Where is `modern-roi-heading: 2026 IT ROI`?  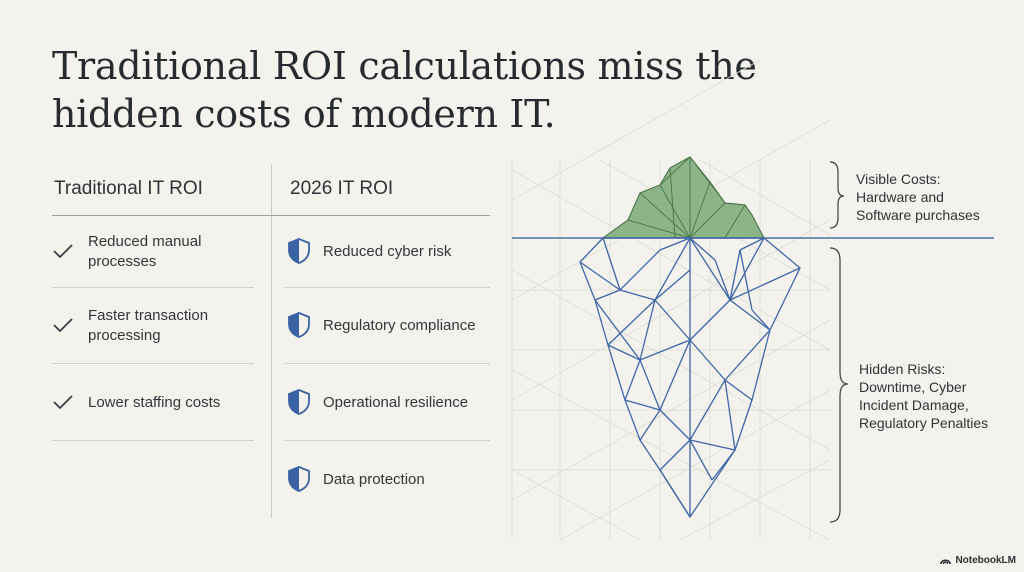 modern-roi-heading: 2026 IT ROI is located at coordinates (342, 188).